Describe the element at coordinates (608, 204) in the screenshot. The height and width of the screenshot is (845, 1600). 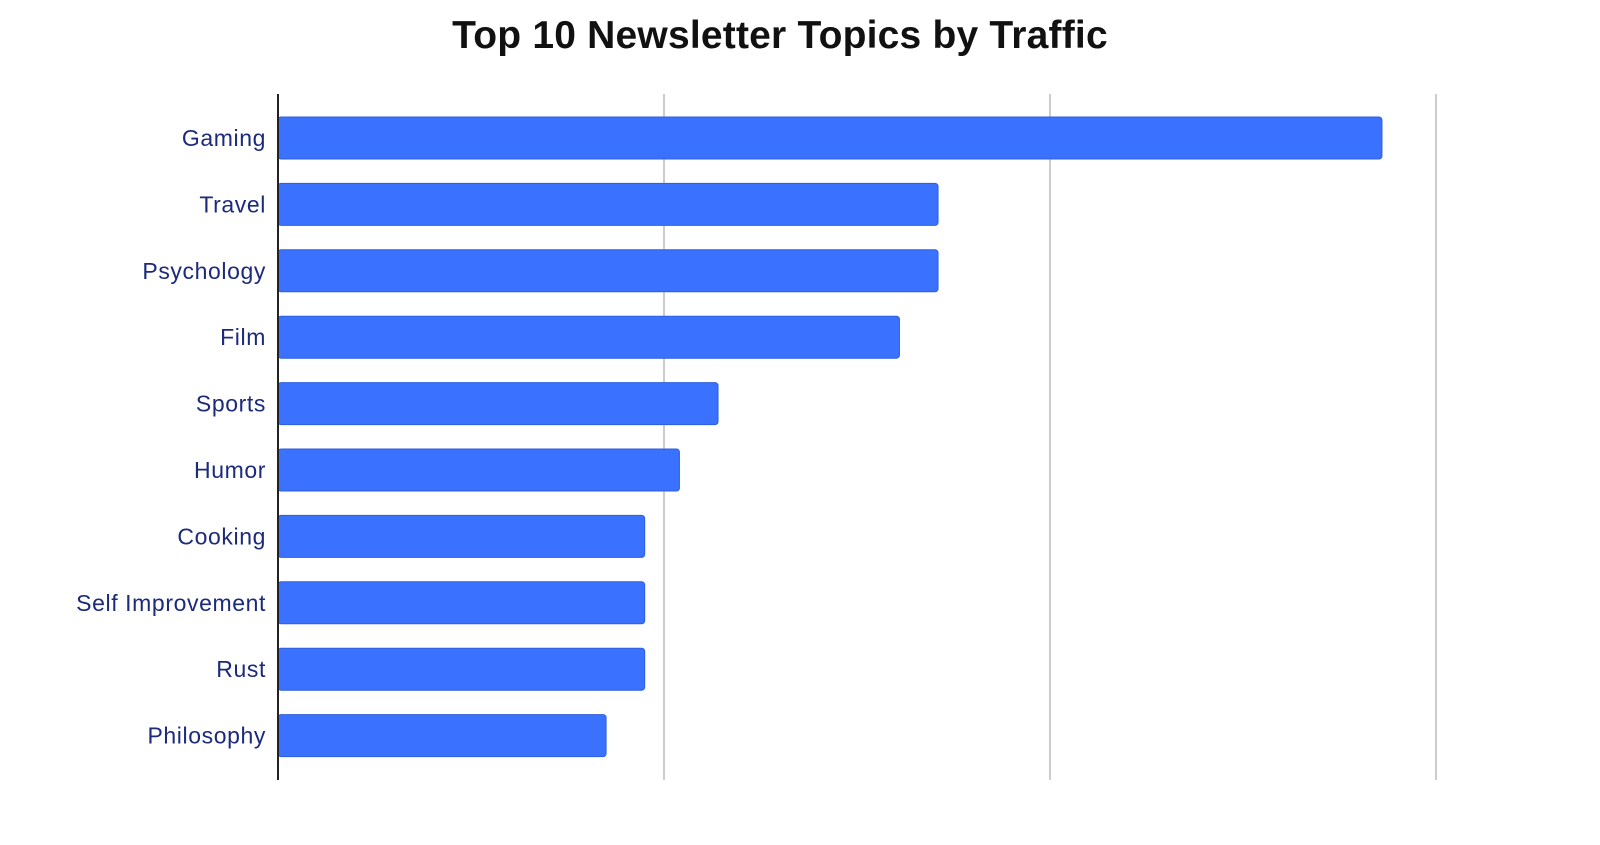
I see `bar-travel` at that location.